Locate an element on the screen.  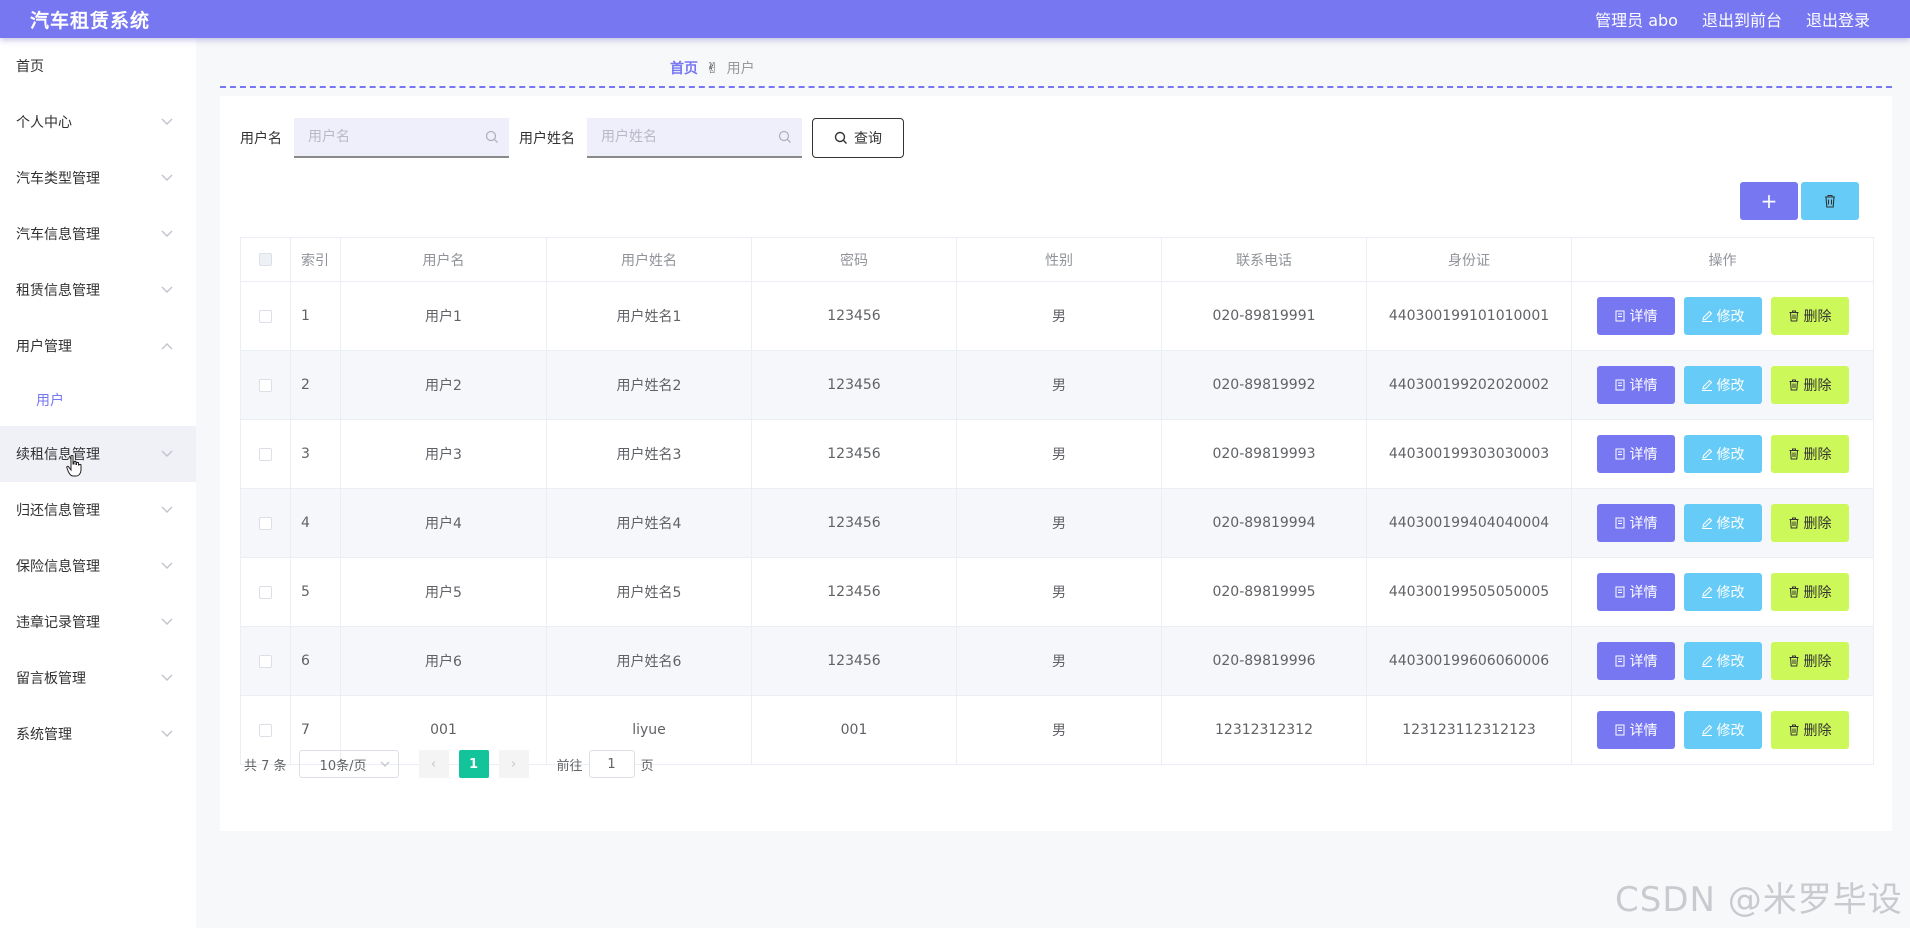
sidebar-item-car-type: 汽车类型管理 is located at coordinates (98, 178).